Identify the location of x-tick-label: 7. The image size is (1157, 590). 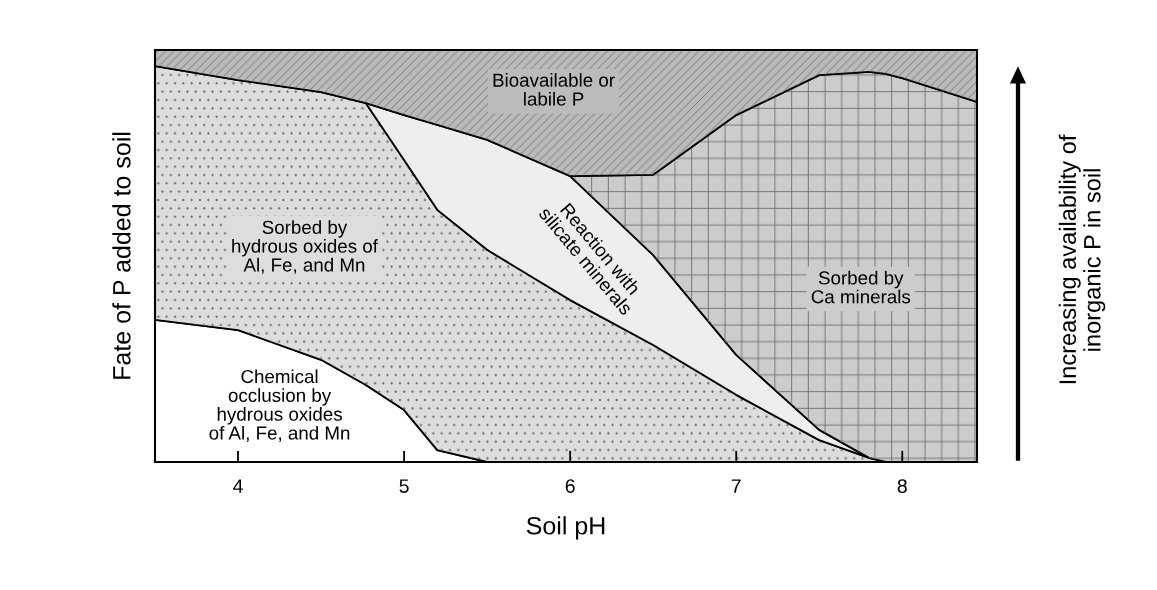
(736, 486).